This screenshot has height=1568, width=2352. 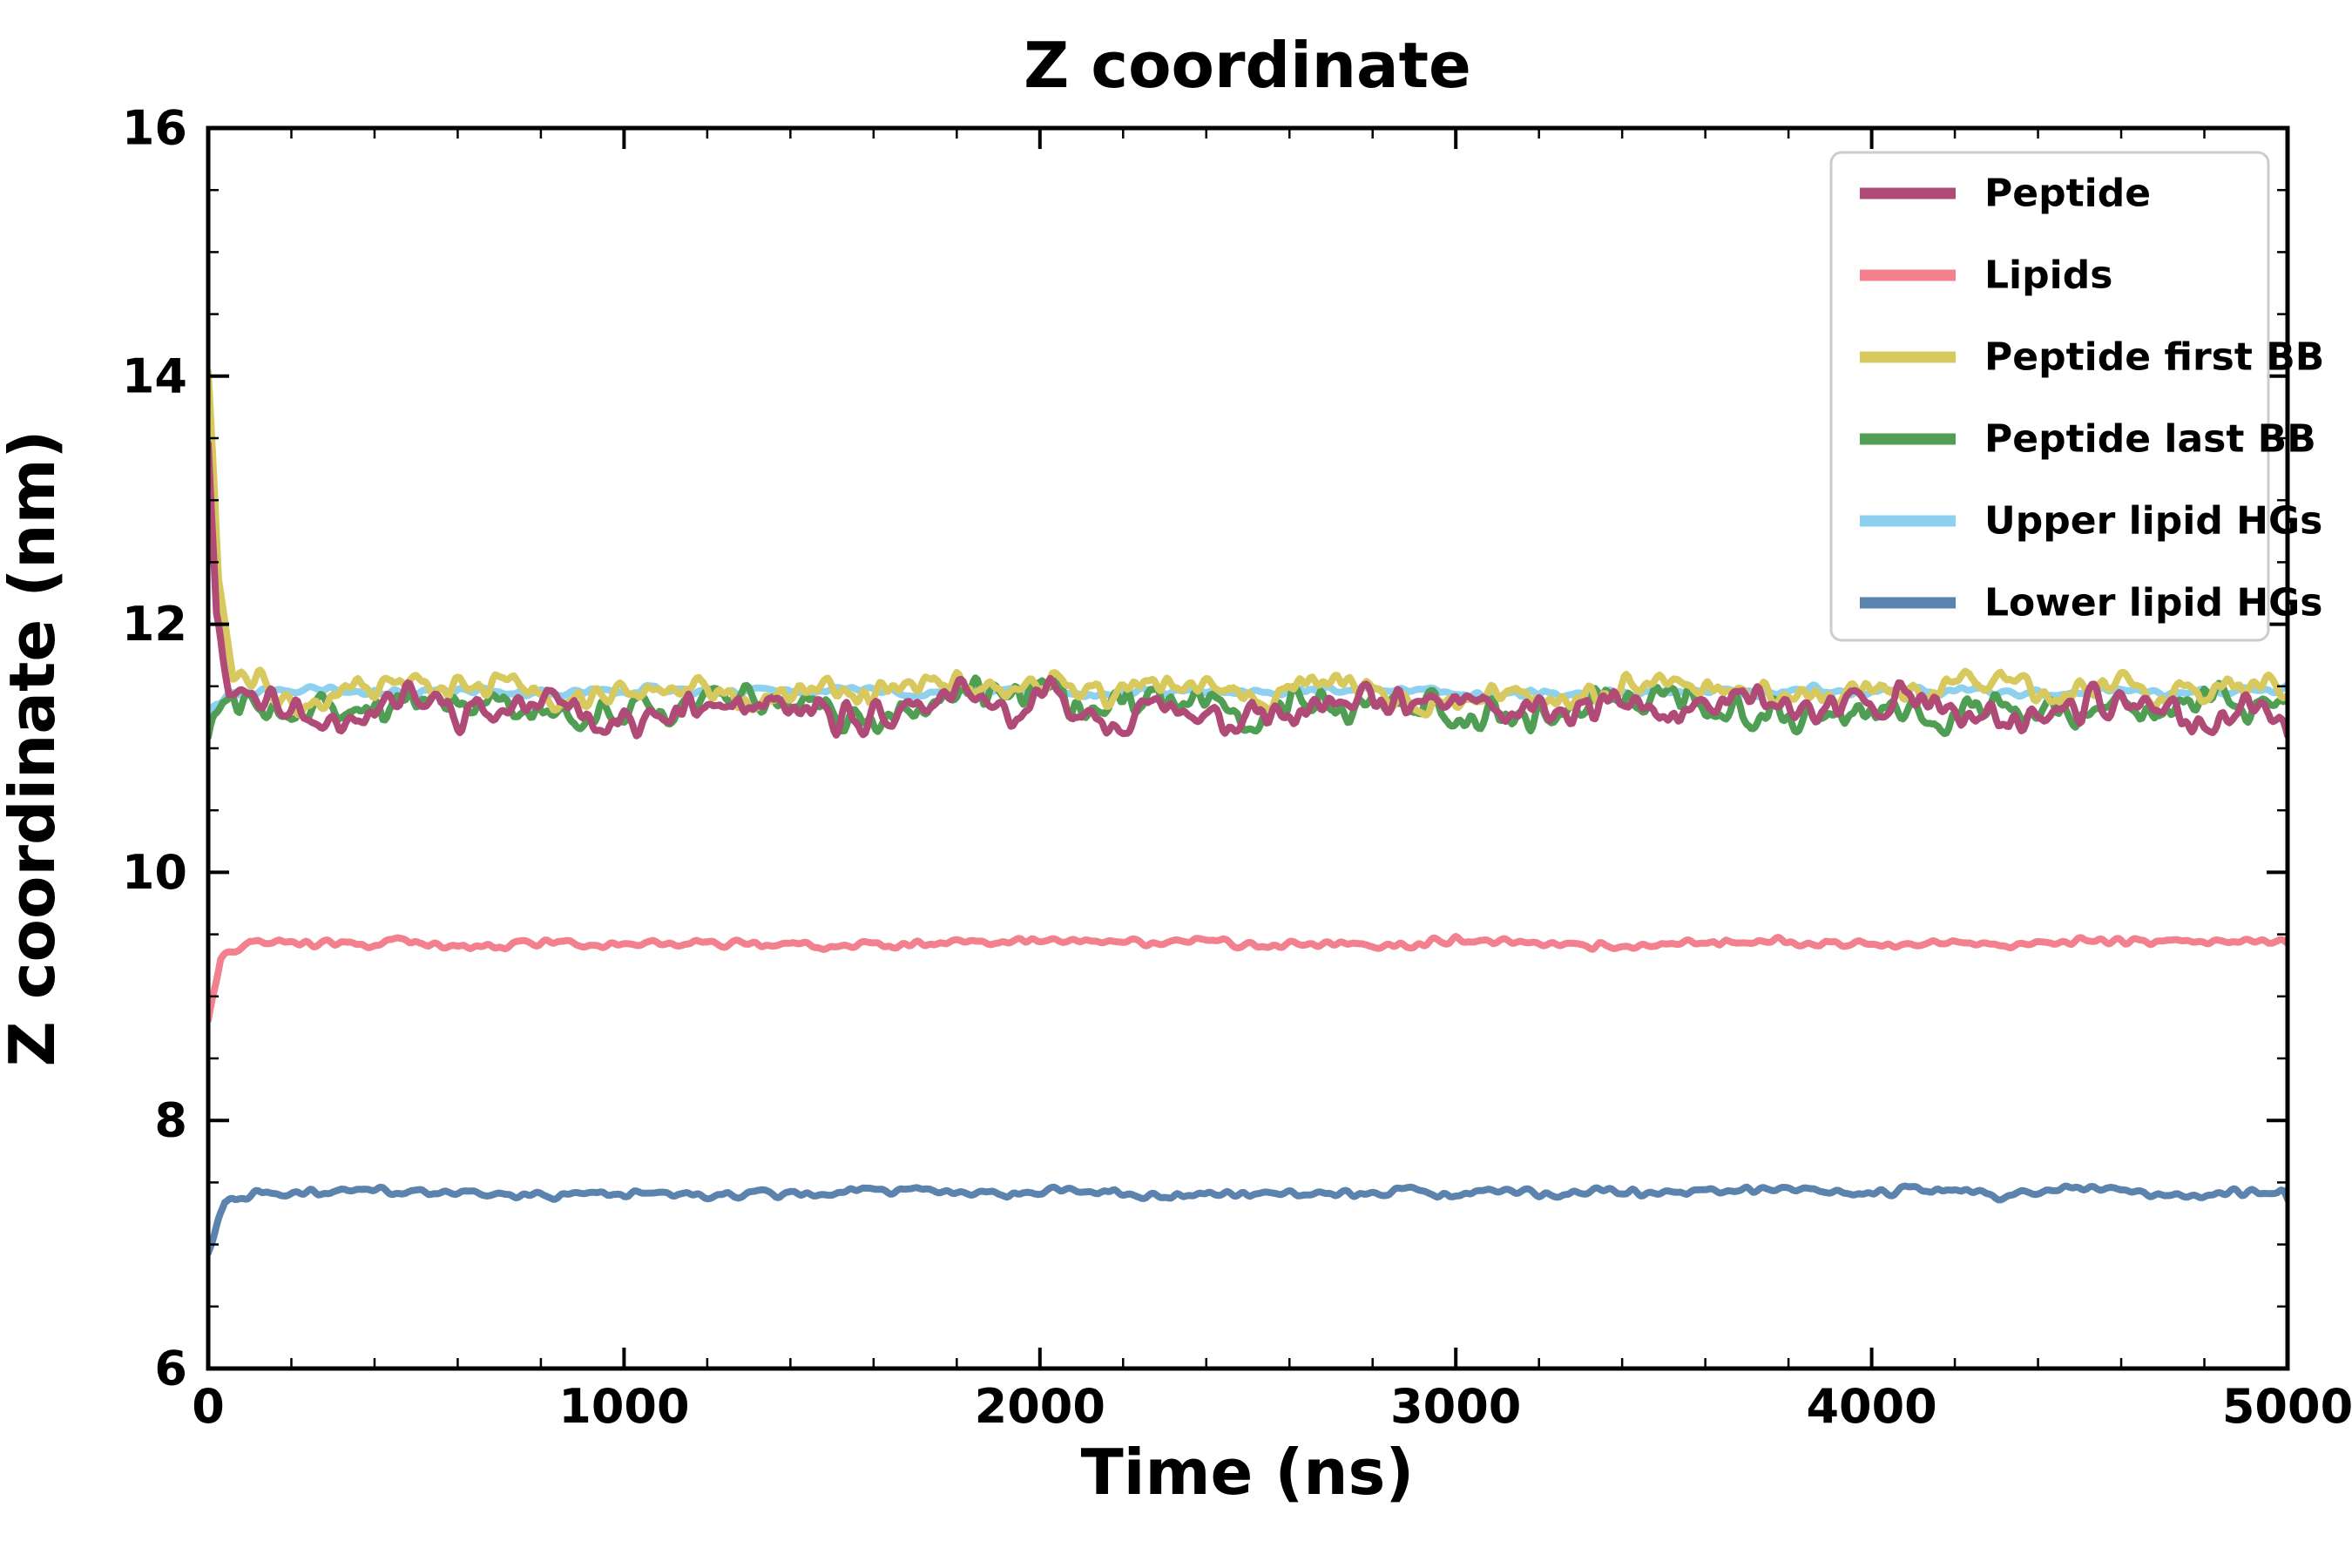 I want to click on legend-label-upper-lipid-hgs: Upper lipid HGs, so click(x=2153, y=521).